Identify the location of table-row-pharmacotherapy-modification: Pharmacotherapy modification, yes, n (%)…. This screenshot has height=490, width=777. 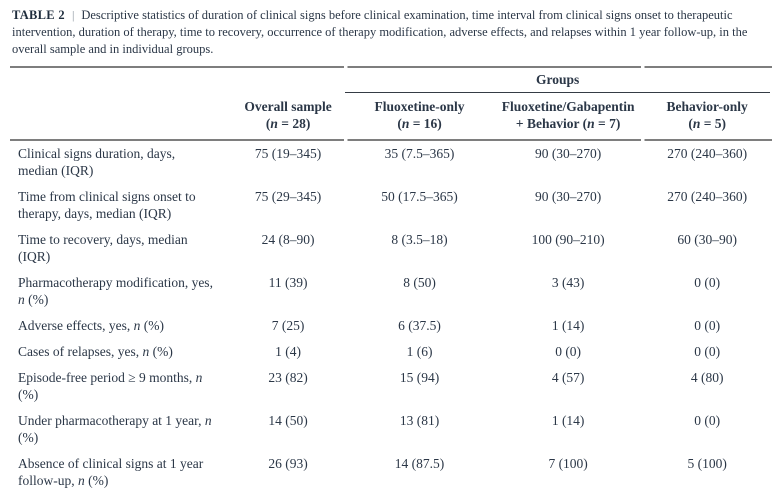
(391, 291).